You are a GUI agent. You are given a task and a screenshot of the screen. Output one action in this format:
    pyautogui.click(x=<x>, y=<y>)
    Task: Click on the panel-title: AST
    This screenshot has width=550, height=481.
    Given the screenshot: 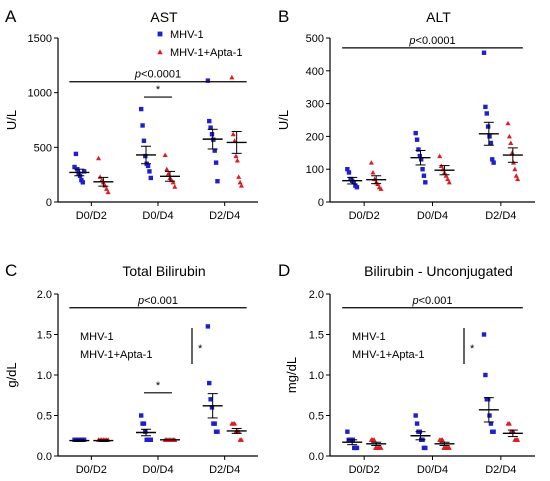 What is the action you would take?
    pyautogui.click(x=164, y=17)
    